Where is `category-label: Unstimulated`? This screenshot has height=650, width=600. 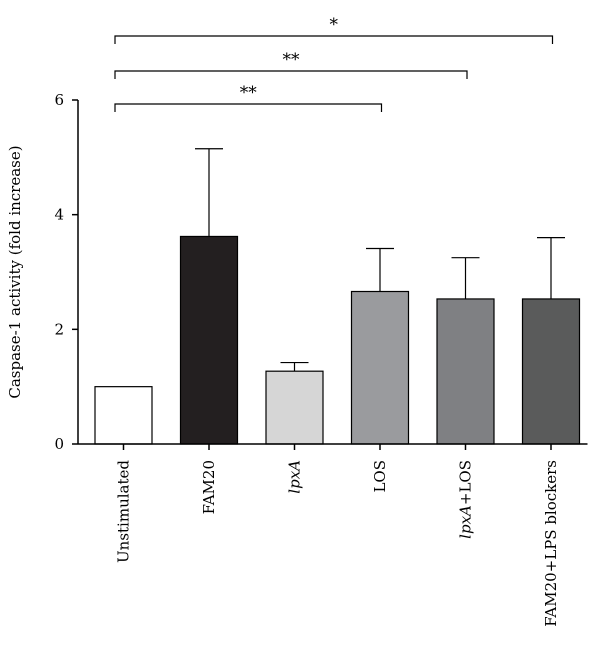 category-label: Unstimulated is located at coordinates (124, 511).